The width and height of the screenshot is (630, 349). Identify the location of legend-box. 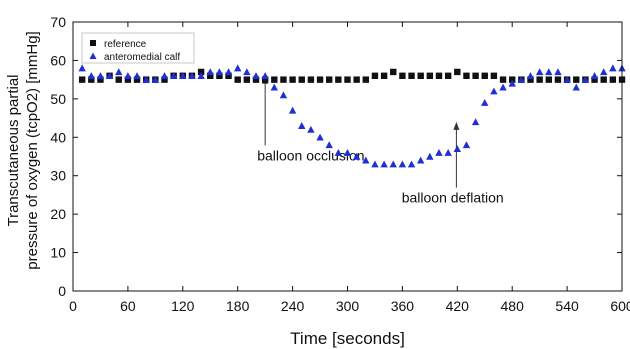
(138, 48).